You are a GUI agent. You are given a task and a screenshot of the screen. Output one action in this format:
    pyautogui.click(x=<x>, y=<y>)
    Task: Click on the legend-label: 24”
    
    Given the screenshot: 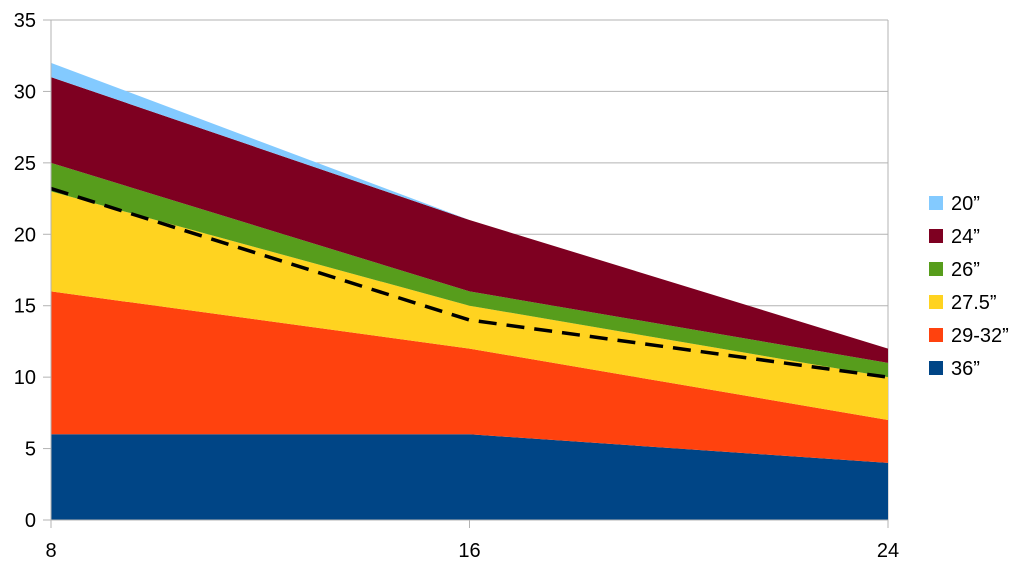 What is the action you would take?
    pyautogui.click(x=965, y=237)
    